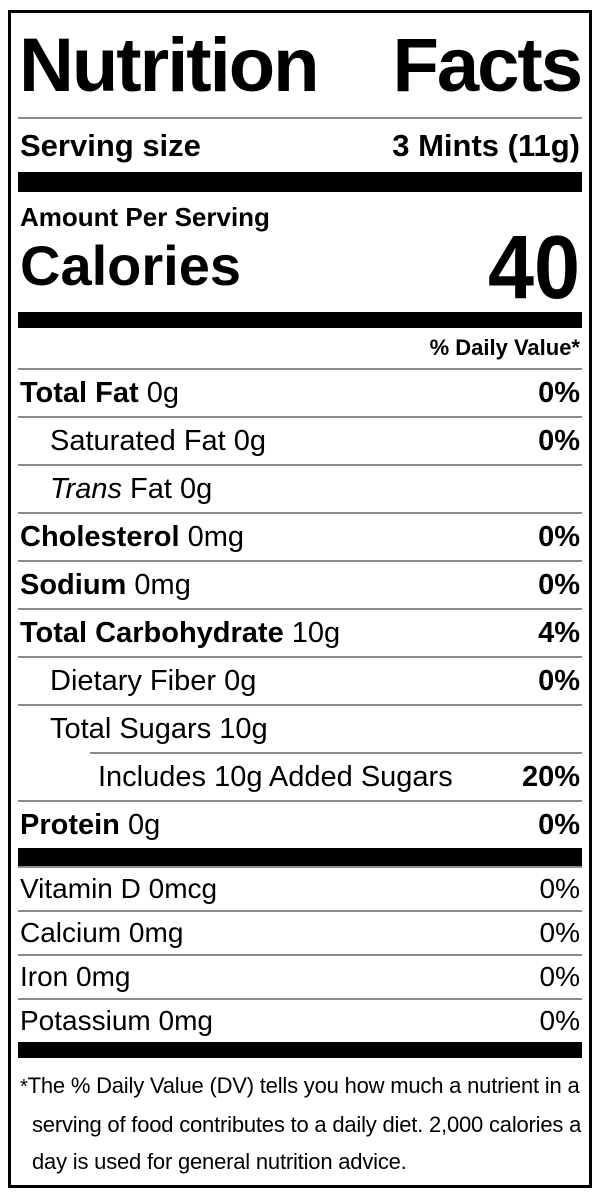 The height and width of the screenshot is (1200, 600). What do you see at coordinates (300, 824) in the screenshot?
I see `nutrient-row-protein: Protein 0g 0%` at bounding box center [300, 824].